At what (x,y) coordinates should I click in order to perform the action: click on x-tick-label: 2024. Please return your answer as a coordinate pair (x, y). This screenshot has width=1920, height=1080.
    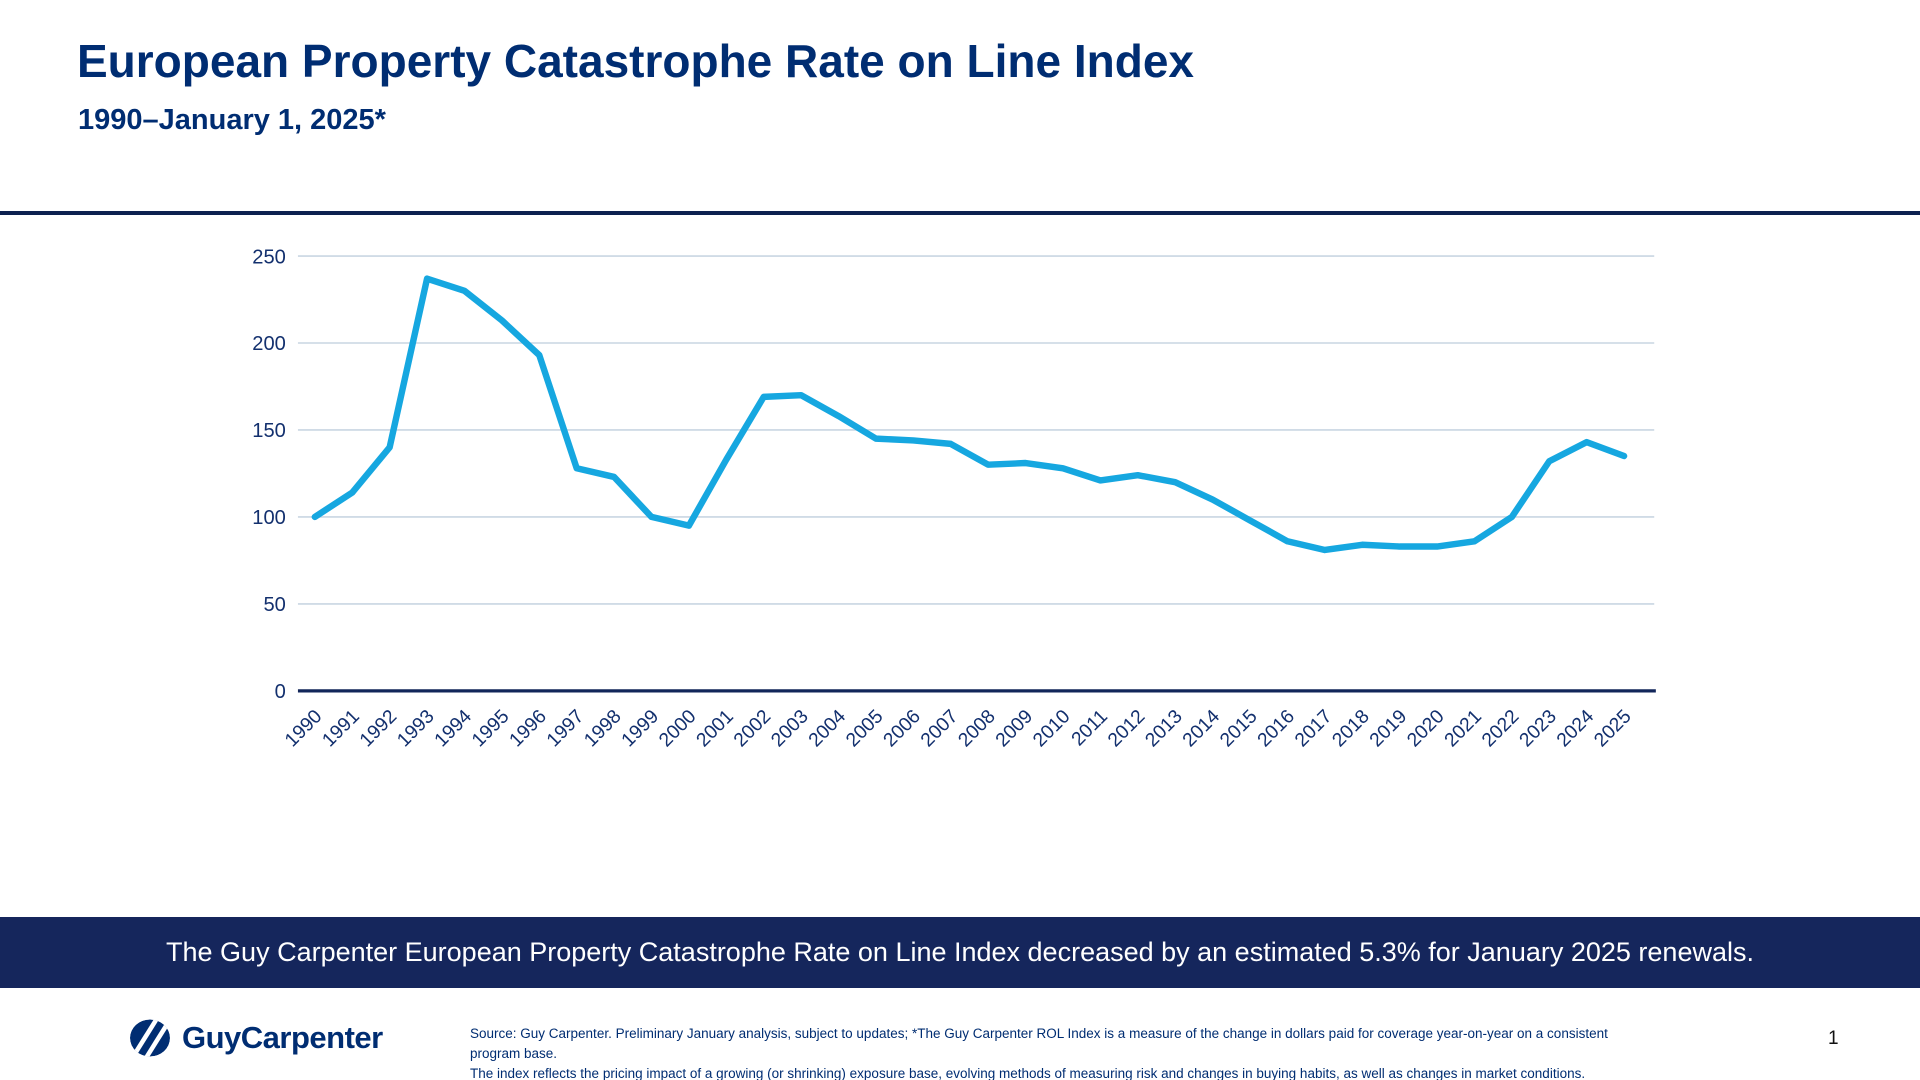
    Looking at the image, I should click on (1575, 728).